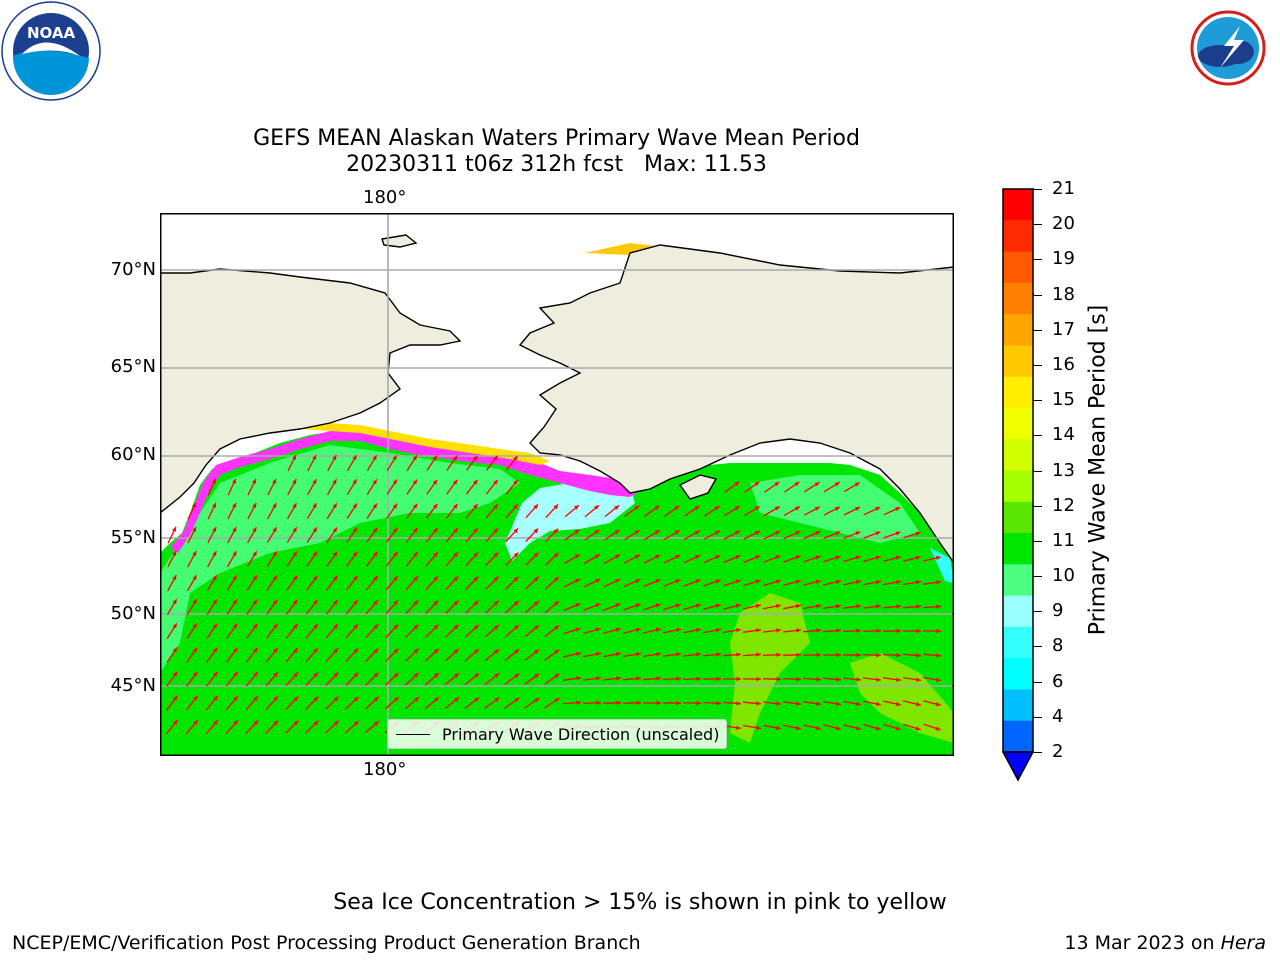 Image resolution: width=1280 pixels, height=960 pixels. Describe the element at coordinates (1063, 470) in the screenshot. I see `colorbar-tick-label: 13` at that location.